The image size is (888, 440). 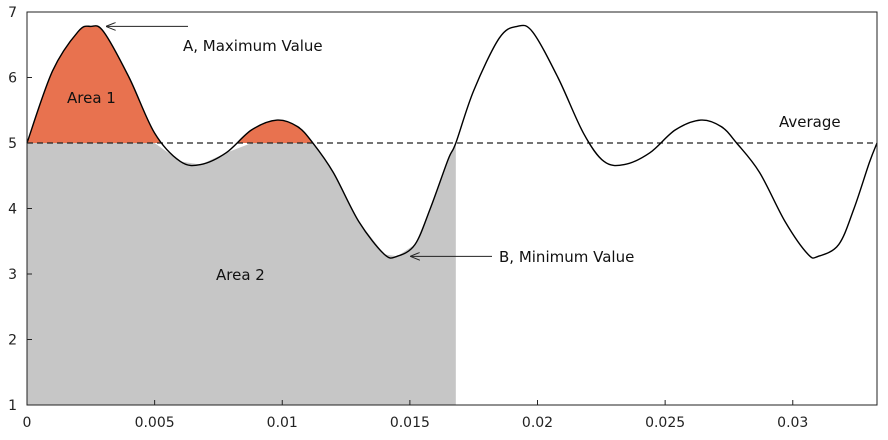 I want to click on x-tick-label: 0.005, so click(x=155, y=423).